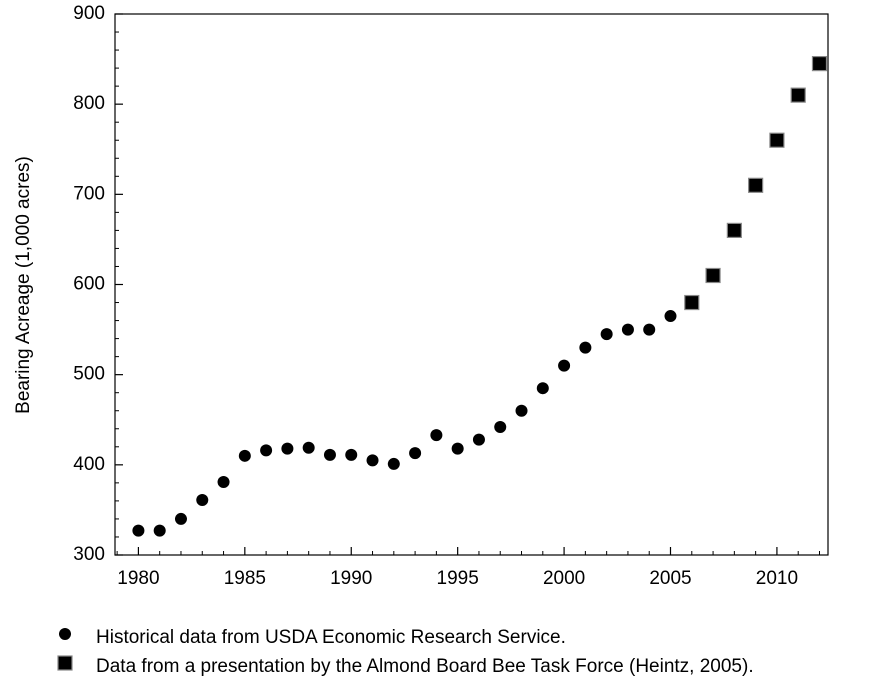  I want to click on x-tick-label: 2000, so click(564, 578).